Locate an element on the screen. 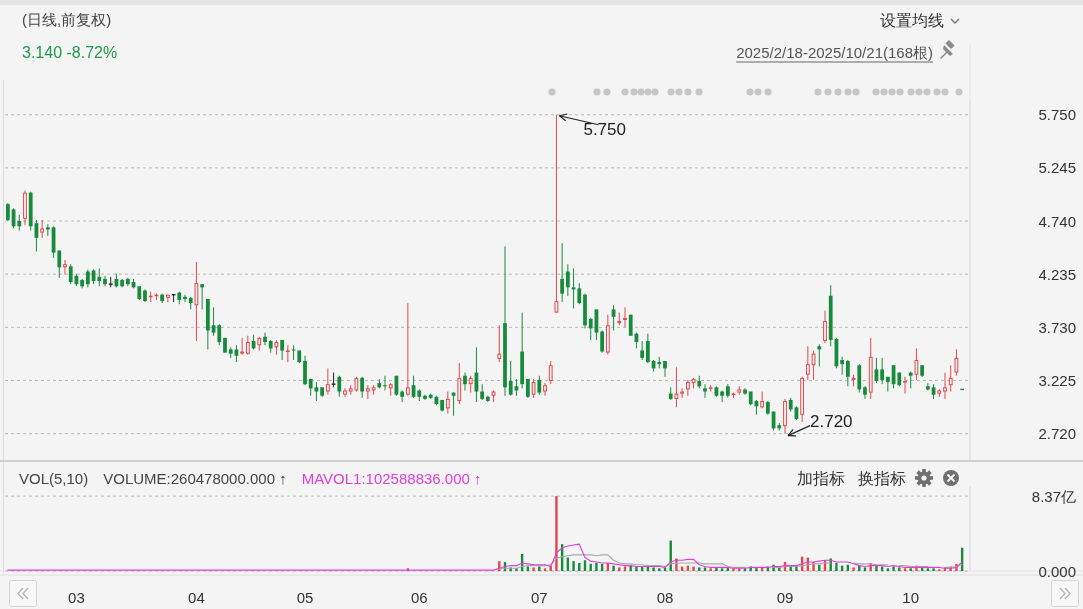 This screenshot has width=1083, height=609. y-tick: 5.245 is located at coordinates (1057, 168).